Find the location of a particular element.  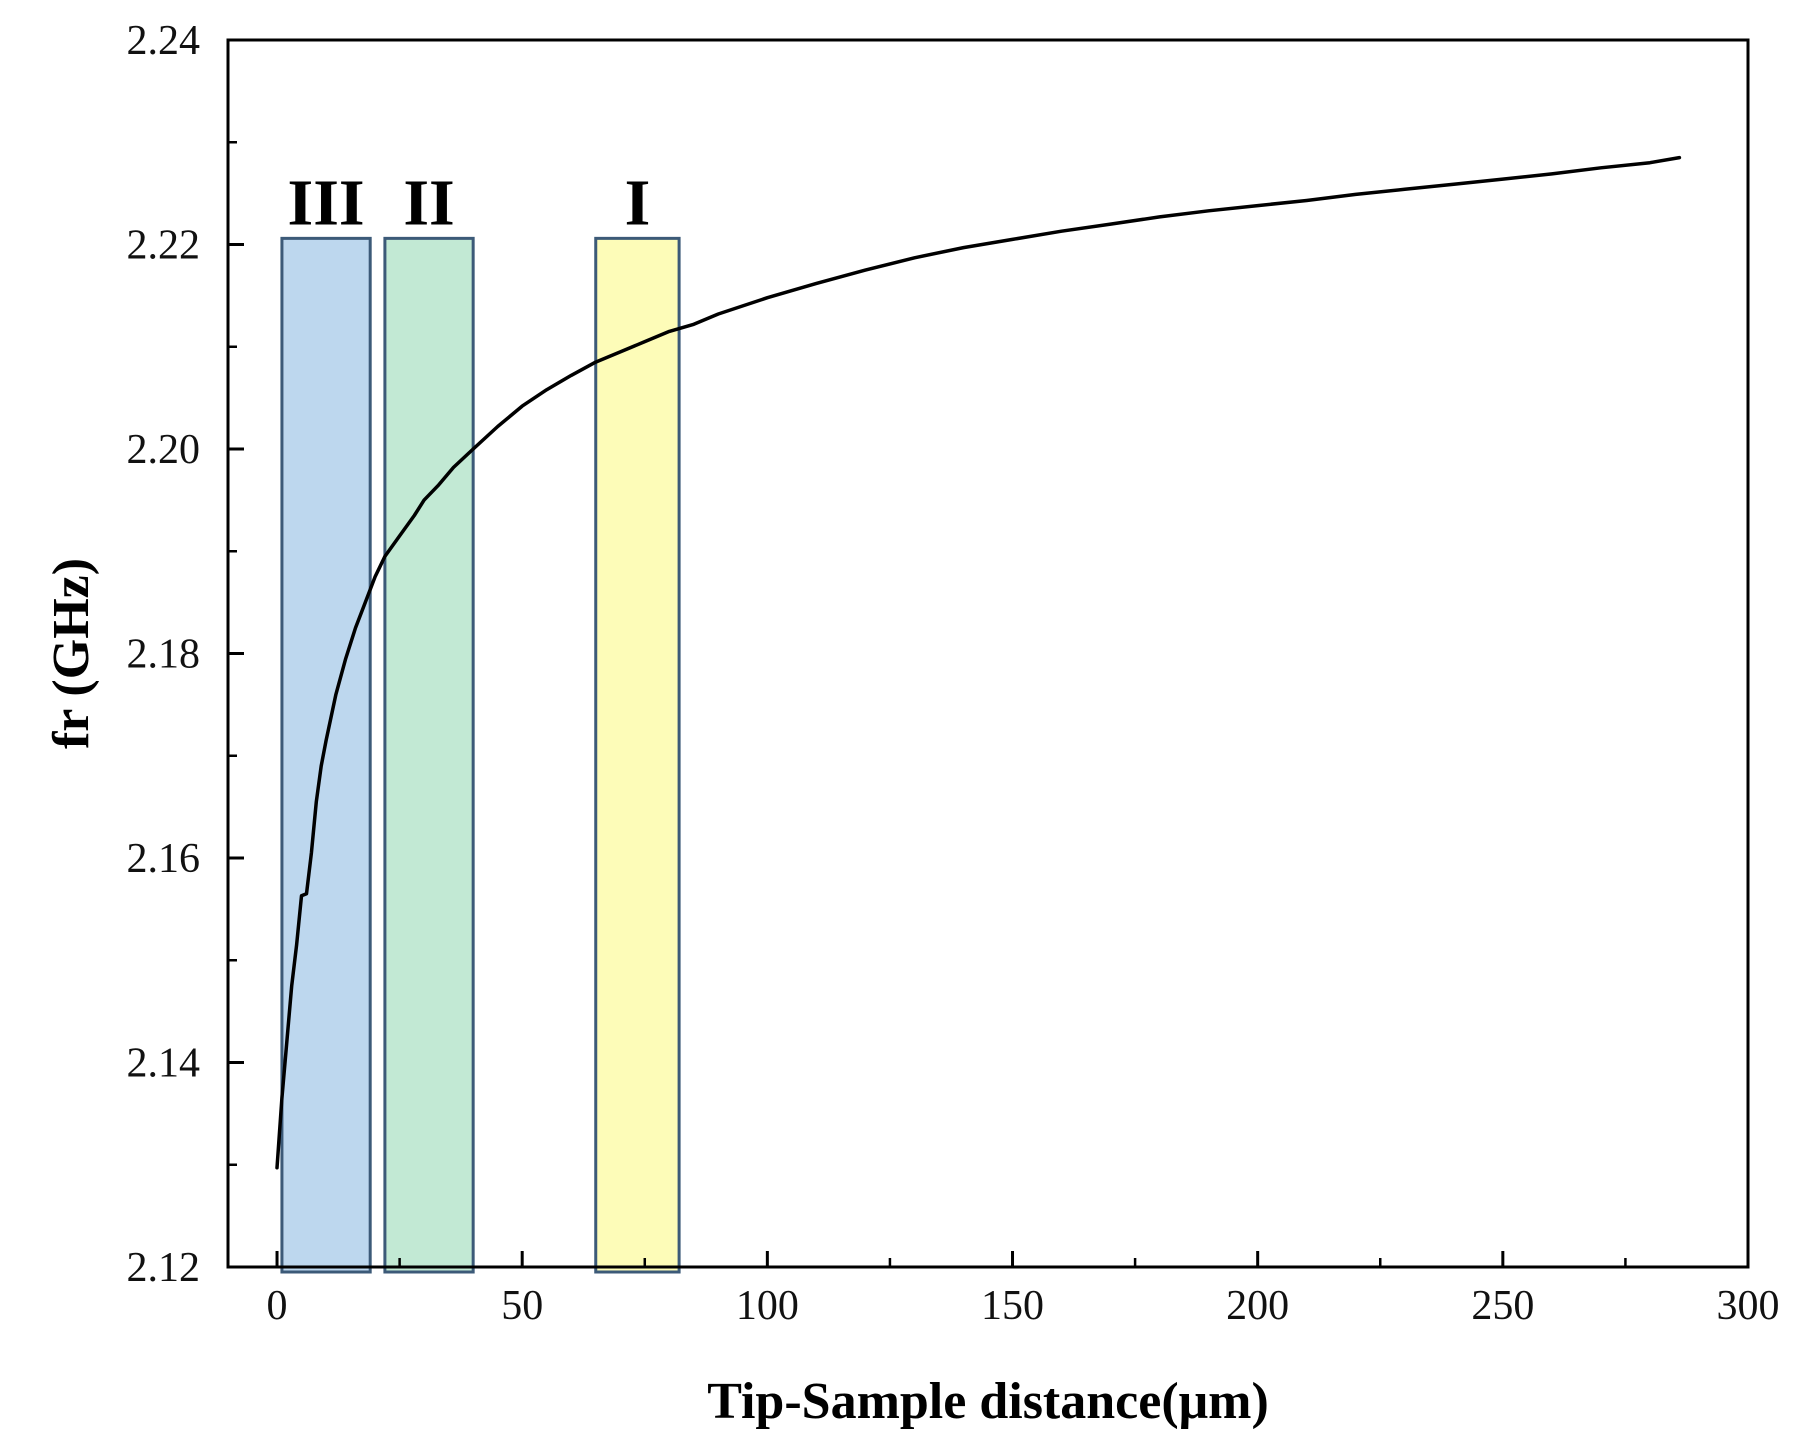

y-axis-title: fr (GHz) is located at coordinates (71, 653).